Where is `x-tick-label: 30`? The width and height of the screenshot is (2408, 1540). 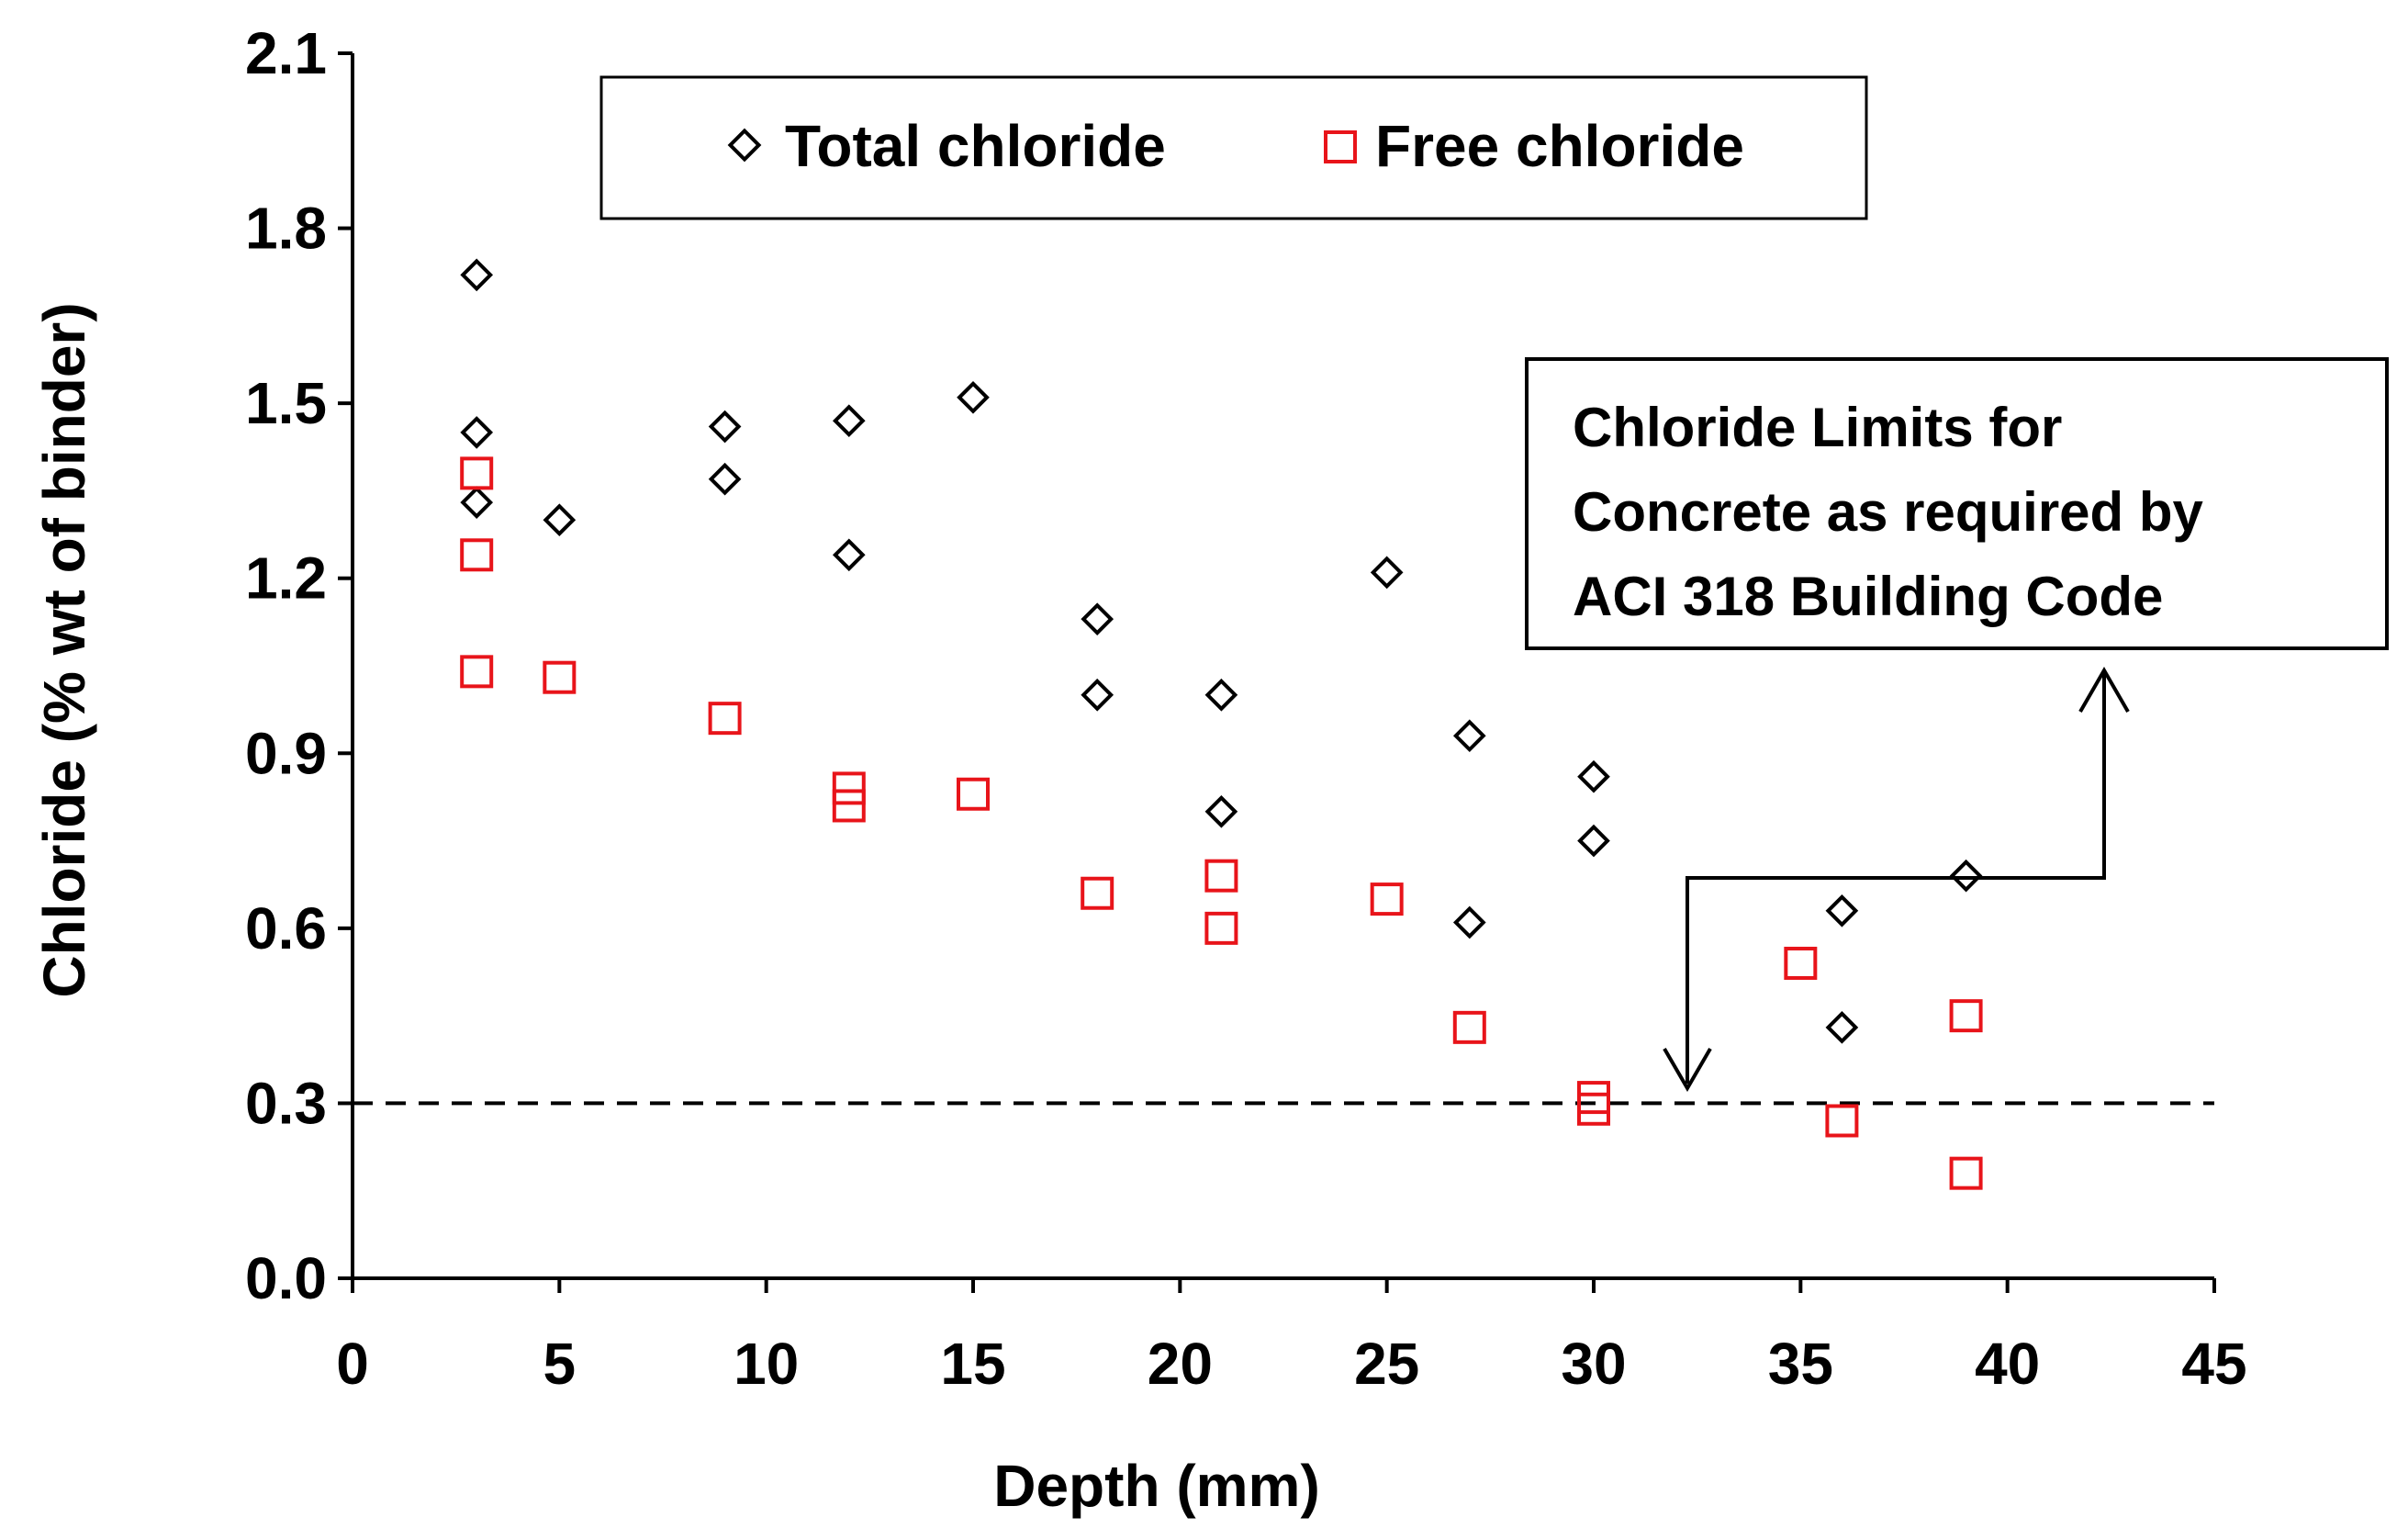
x-tick-label: 30 is located at coordinates (1593, 1364).